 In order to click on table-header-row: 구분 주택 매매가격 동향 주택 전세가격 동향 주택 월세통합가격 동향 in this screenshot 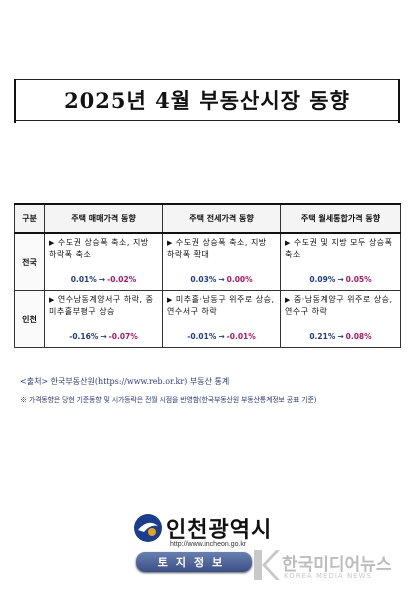, I will do `click(207, 218)`.